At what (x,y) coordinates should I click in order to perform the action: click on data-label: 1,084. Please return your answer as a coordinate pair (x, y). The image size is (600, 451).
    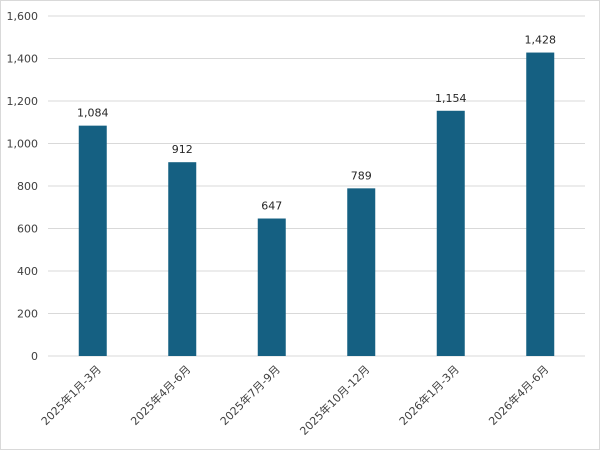
    Looking at the image, I should click on (93, 113).